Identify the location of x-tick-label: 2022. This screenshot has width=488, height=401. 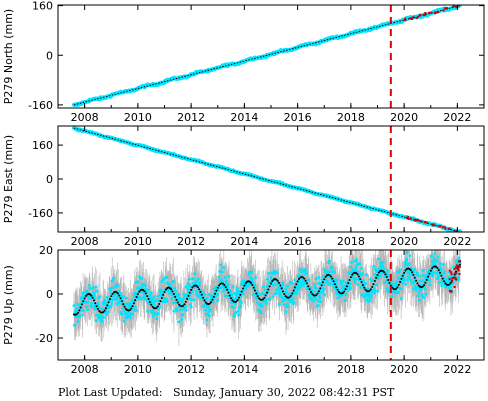
(457, 117).